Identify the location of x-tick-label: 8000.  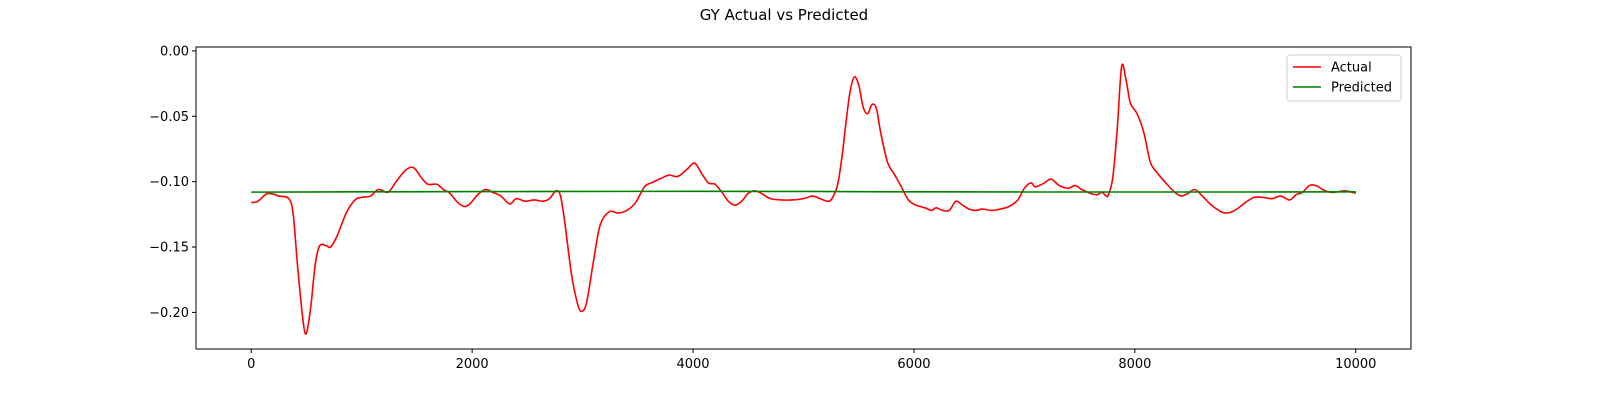
(1134, 364).